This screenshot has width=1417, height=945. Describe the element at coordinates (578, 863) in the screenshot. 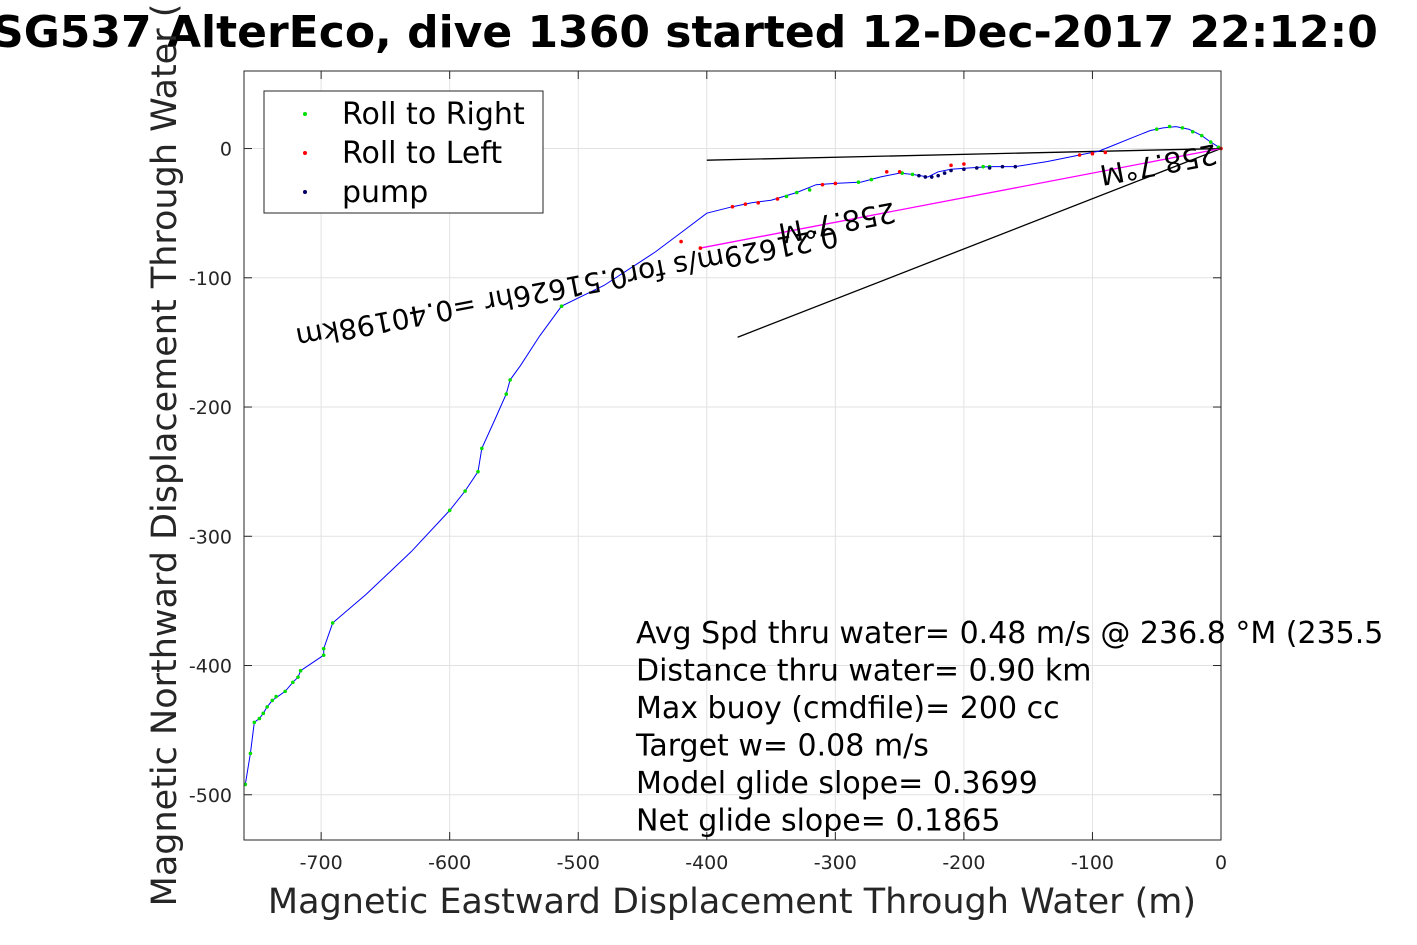

I see `x-tick-label: -500` at that location.